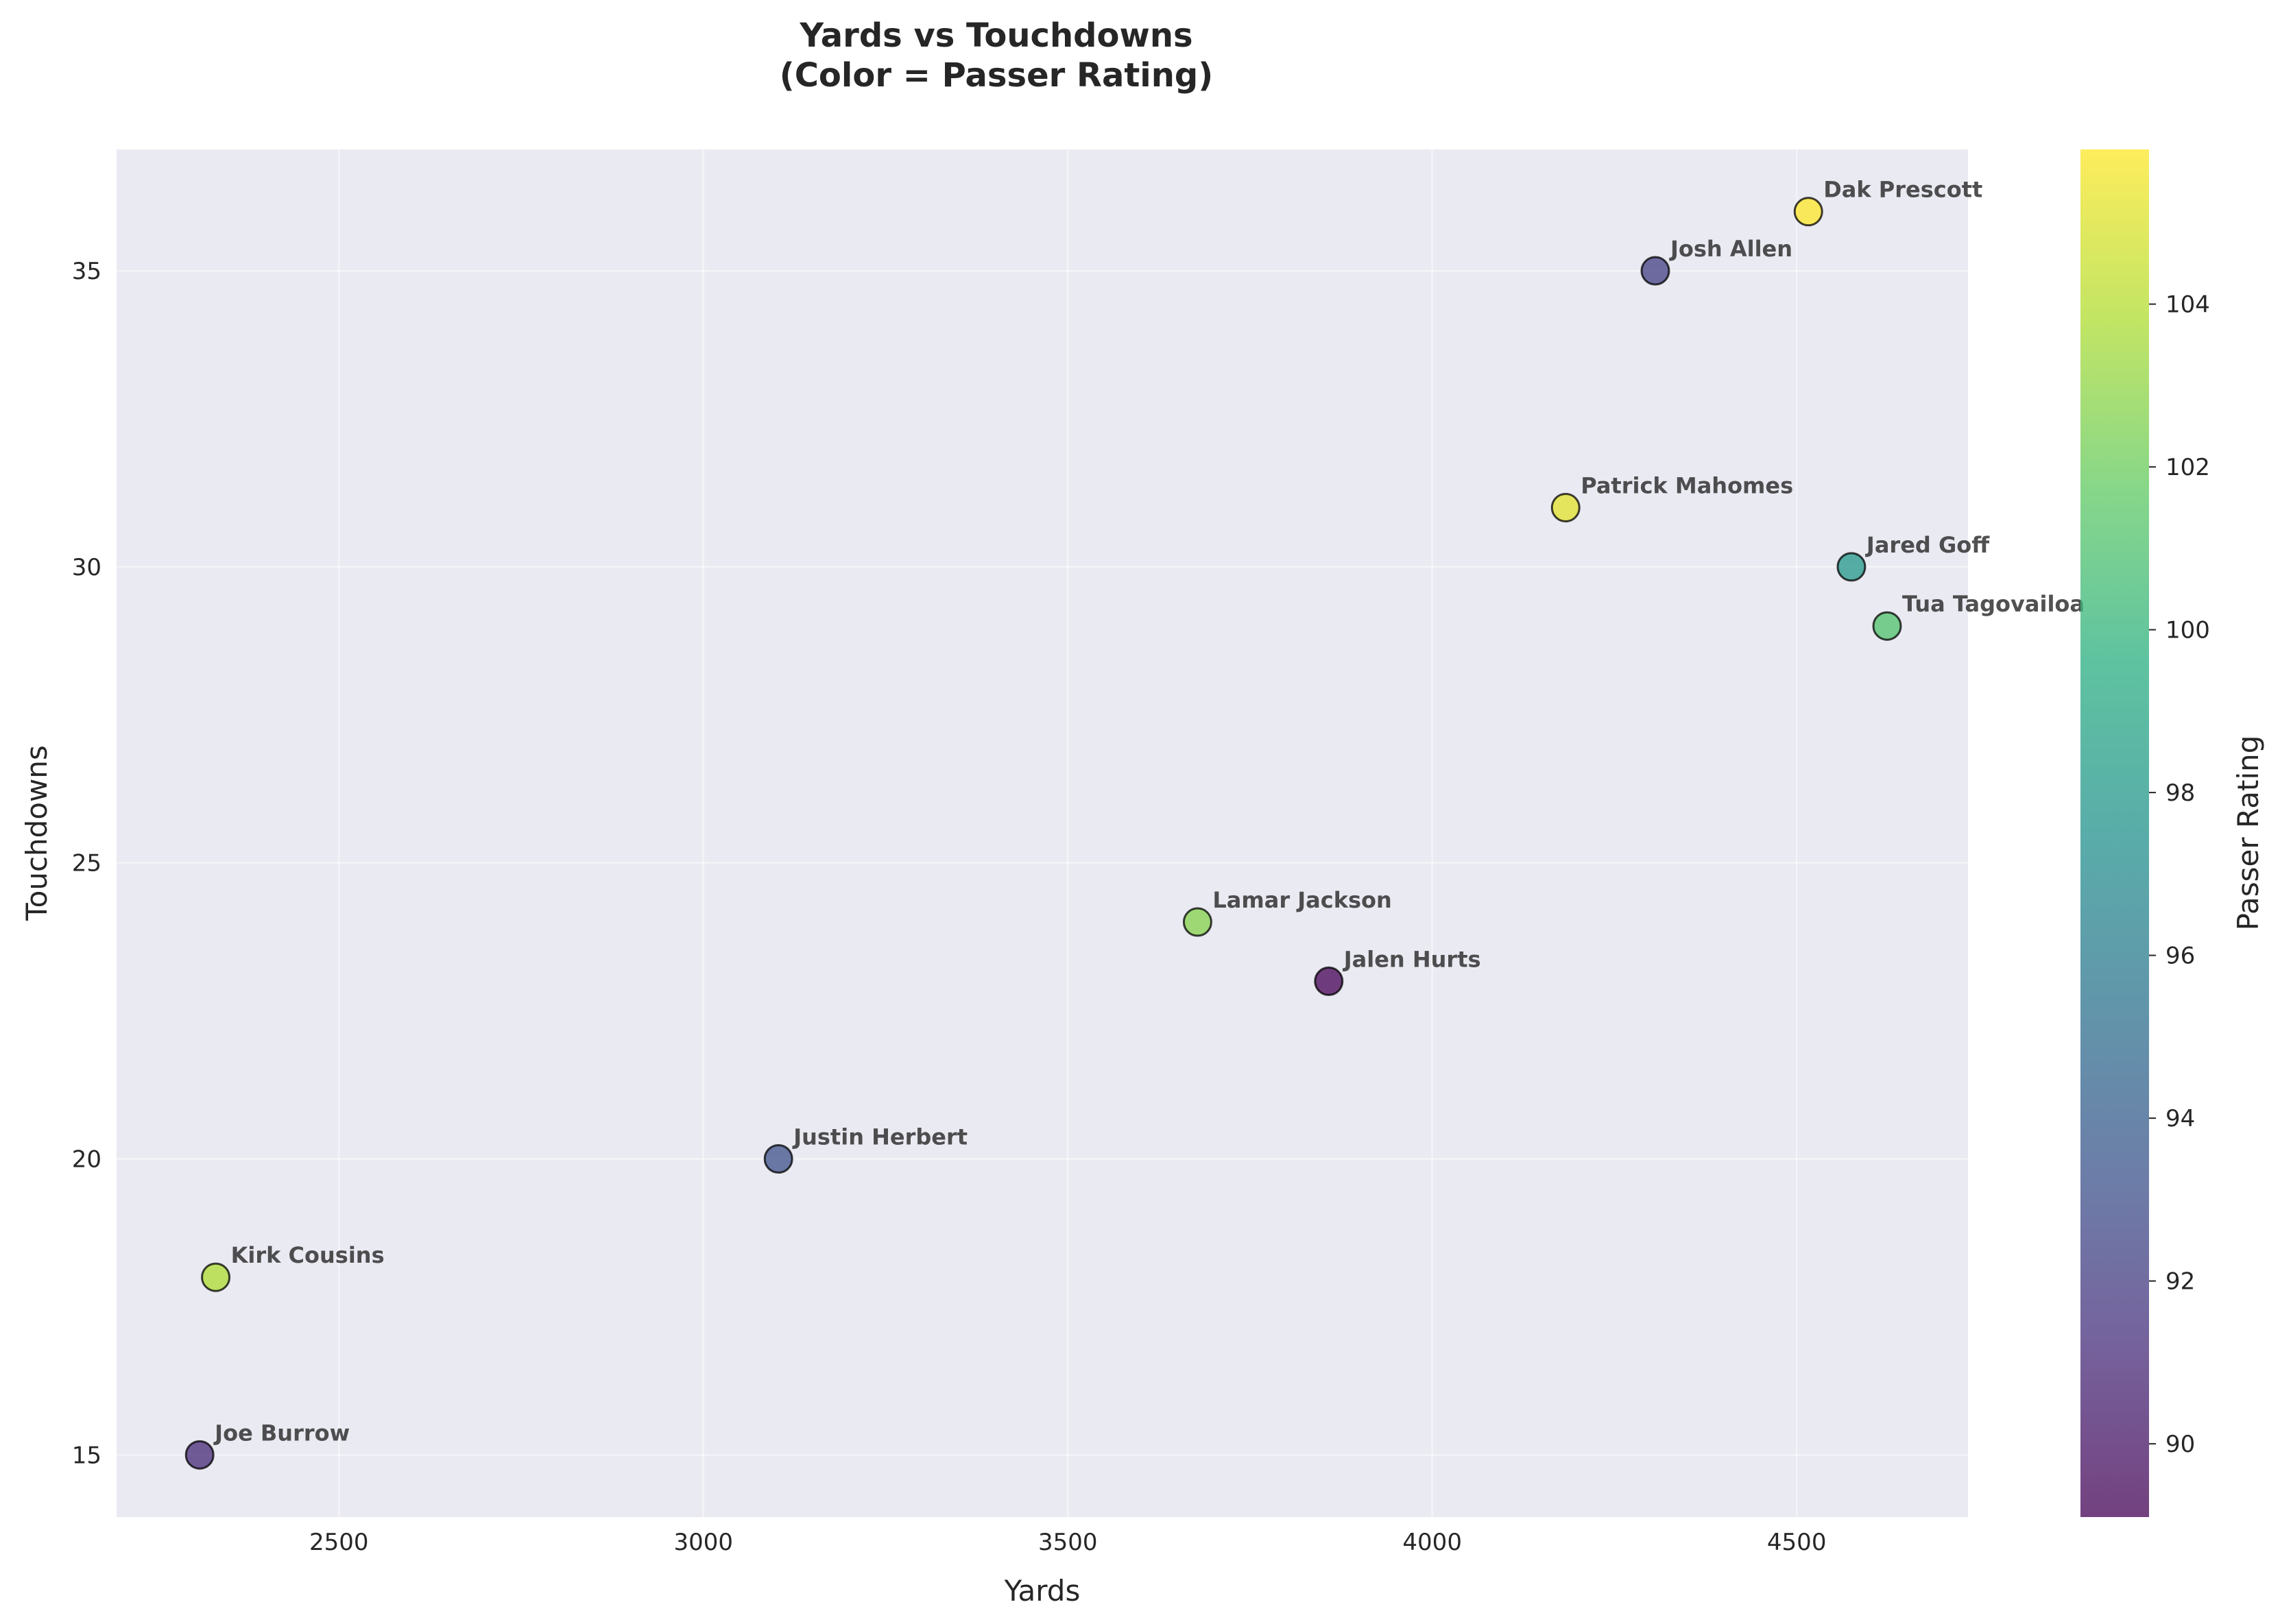  I want to click on x-axis-ticks: 2500 3000 3500 4000 4500, so click(1068, 1542).